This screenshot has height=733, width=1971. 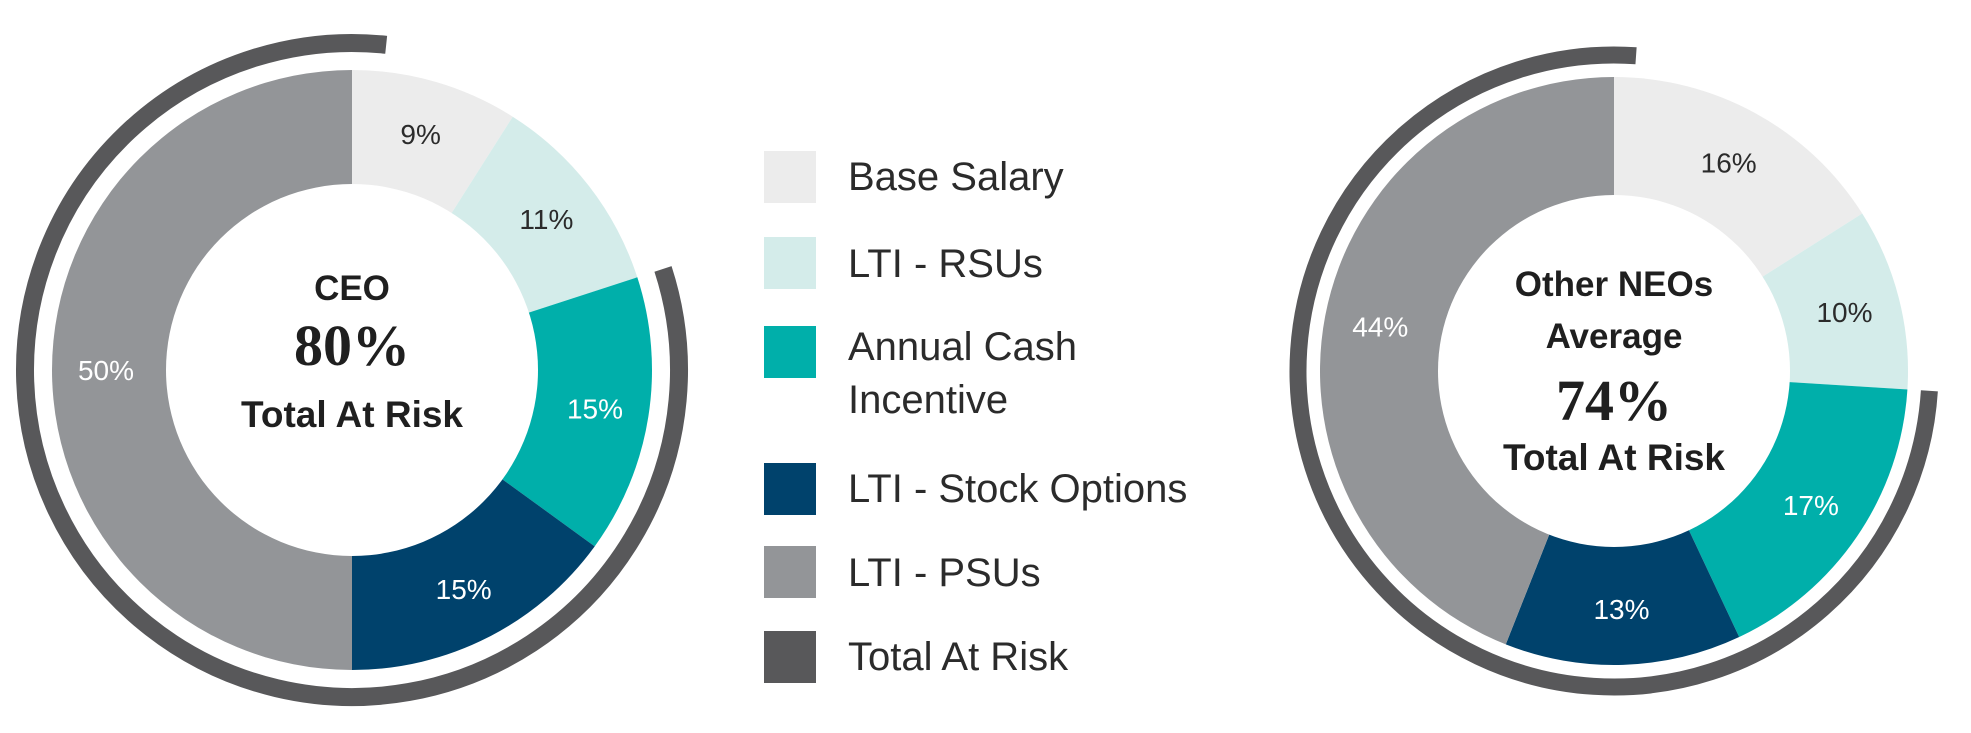 What do you see at coordinates (928, 400) in the screenshot?
I see `legend-label-annual-cash-line2: Incentive` at bounding box center [928, 400].